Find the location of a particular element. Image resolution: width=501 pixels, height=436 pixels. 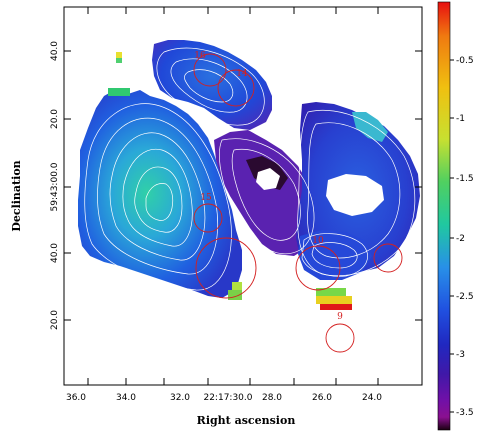

region-label-14: 14 is located at coordinates (242, 74).